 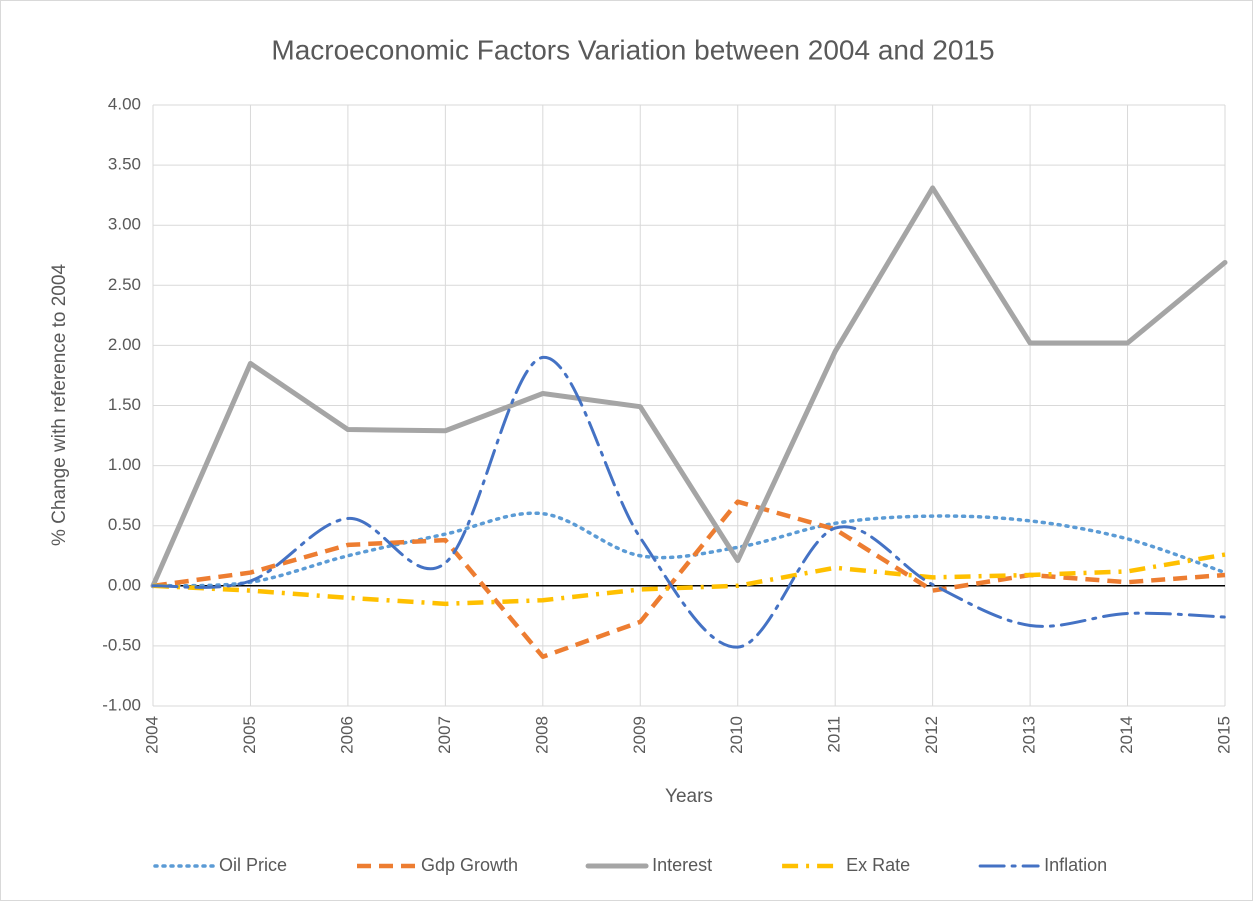 What do you see at coordinates (124, 224) in the screenshot?
I see `y-tick-label: 3.00` at bounding box center [124, 224].